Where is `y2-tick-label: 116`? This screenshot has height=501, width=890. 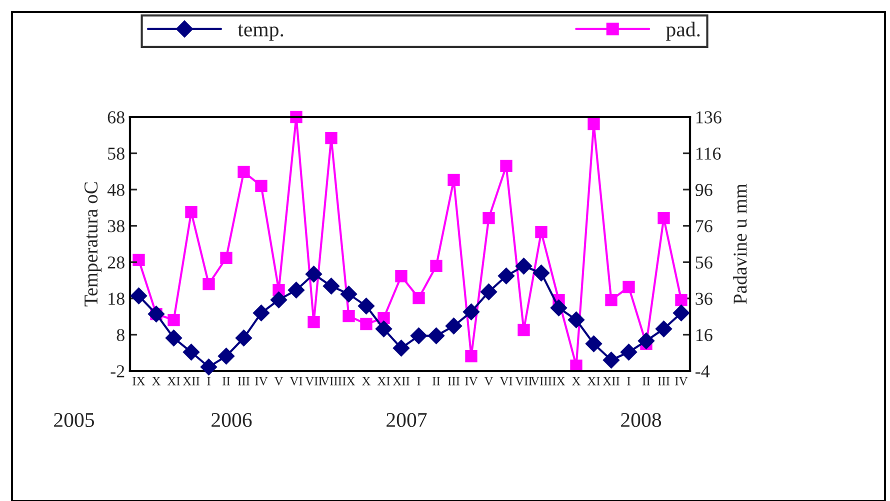
y2-tick-label: 116 is located at coordinates (708, 154).